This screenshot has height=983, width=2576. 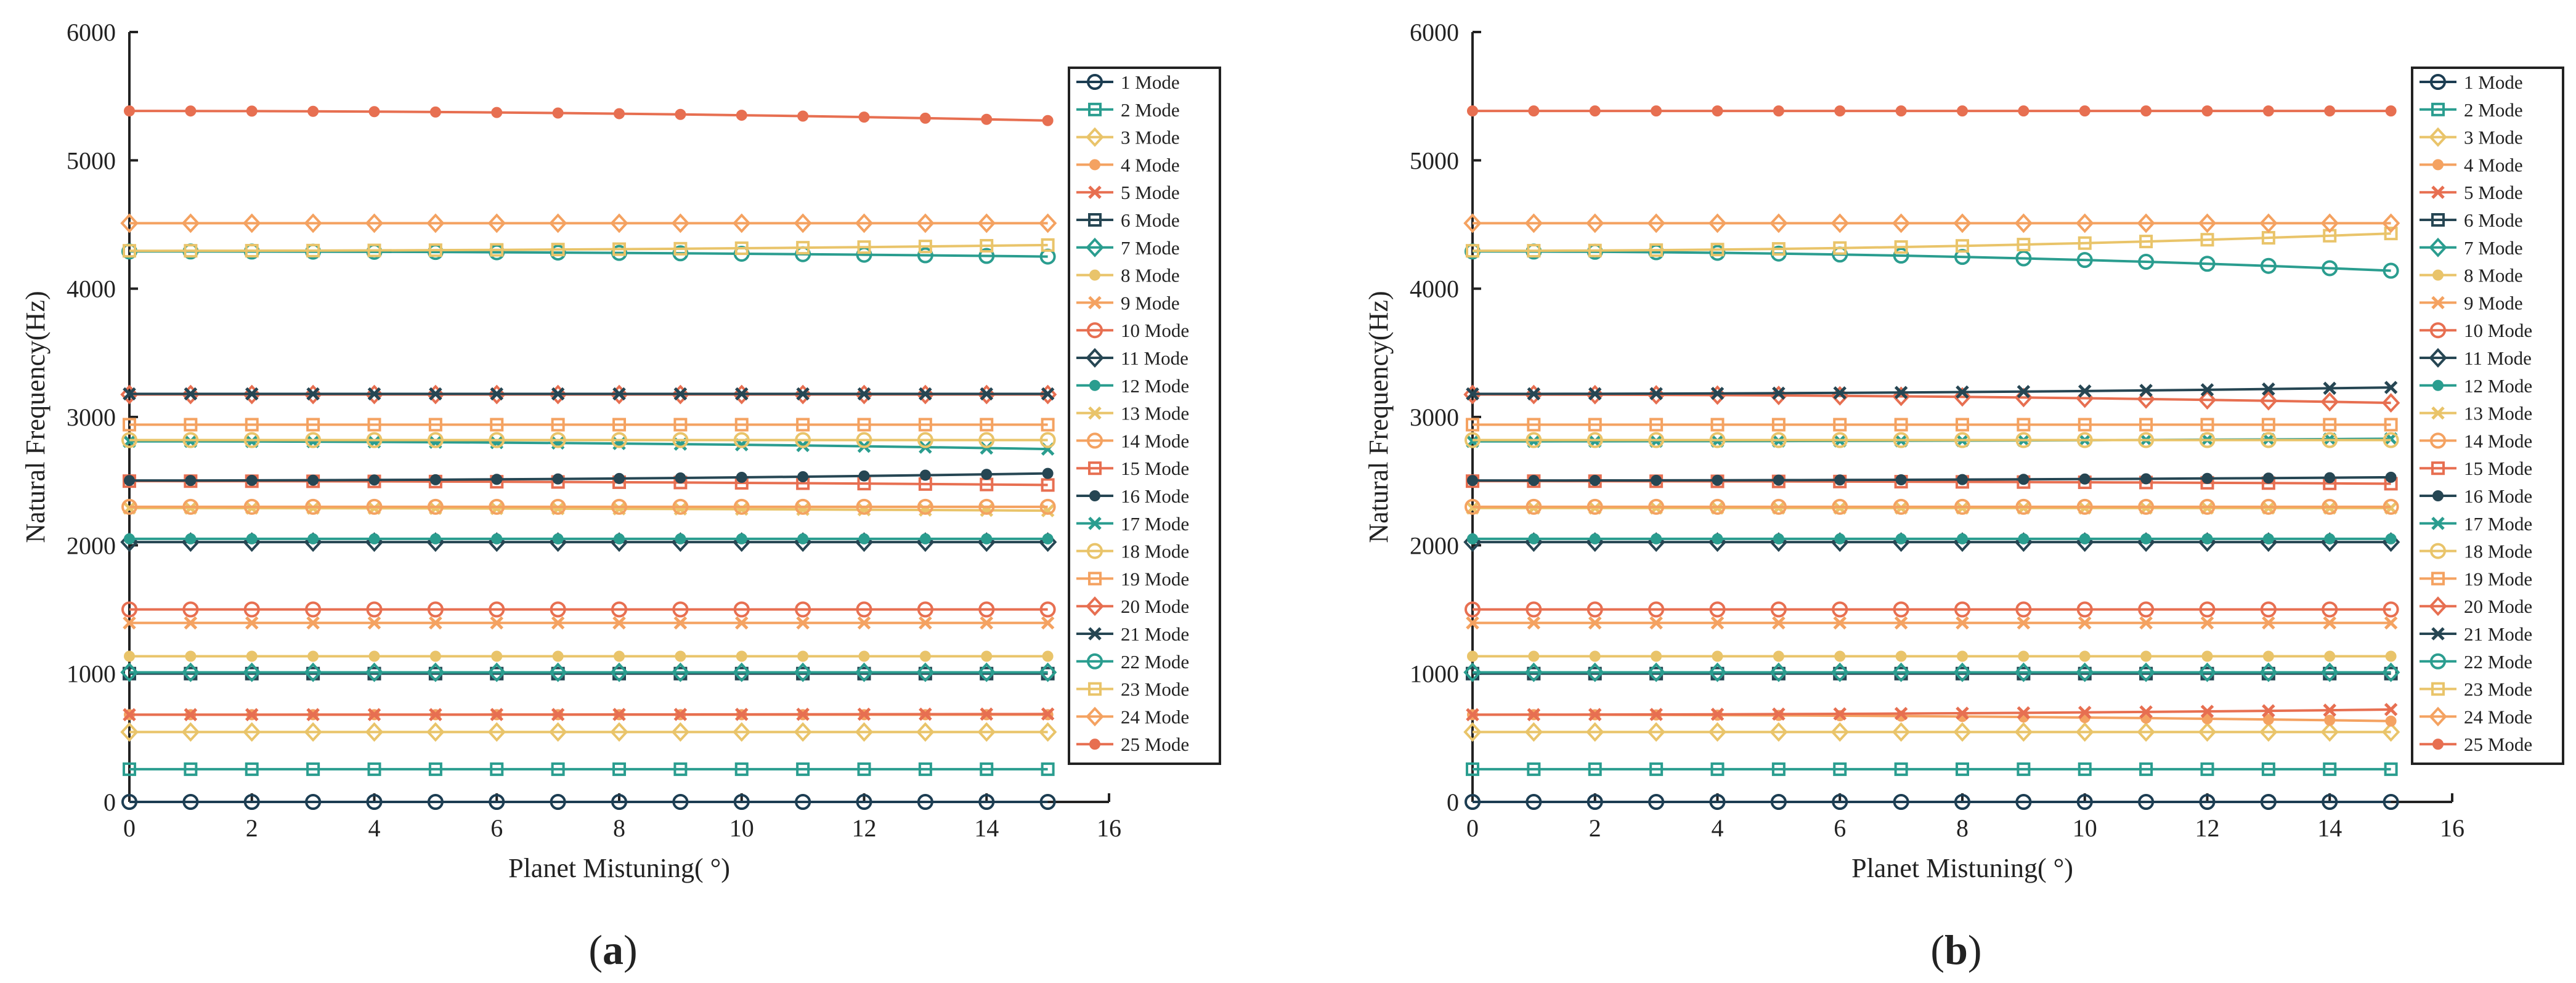 I want to click on y-tick-label: 2000, so click(x=91, y=545).